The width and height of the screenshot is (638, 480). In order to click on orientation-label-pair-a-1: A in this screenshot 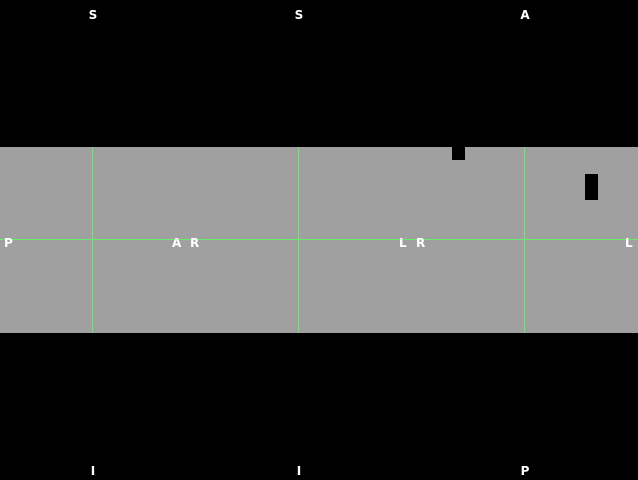, I will do `click(177, 243)`.